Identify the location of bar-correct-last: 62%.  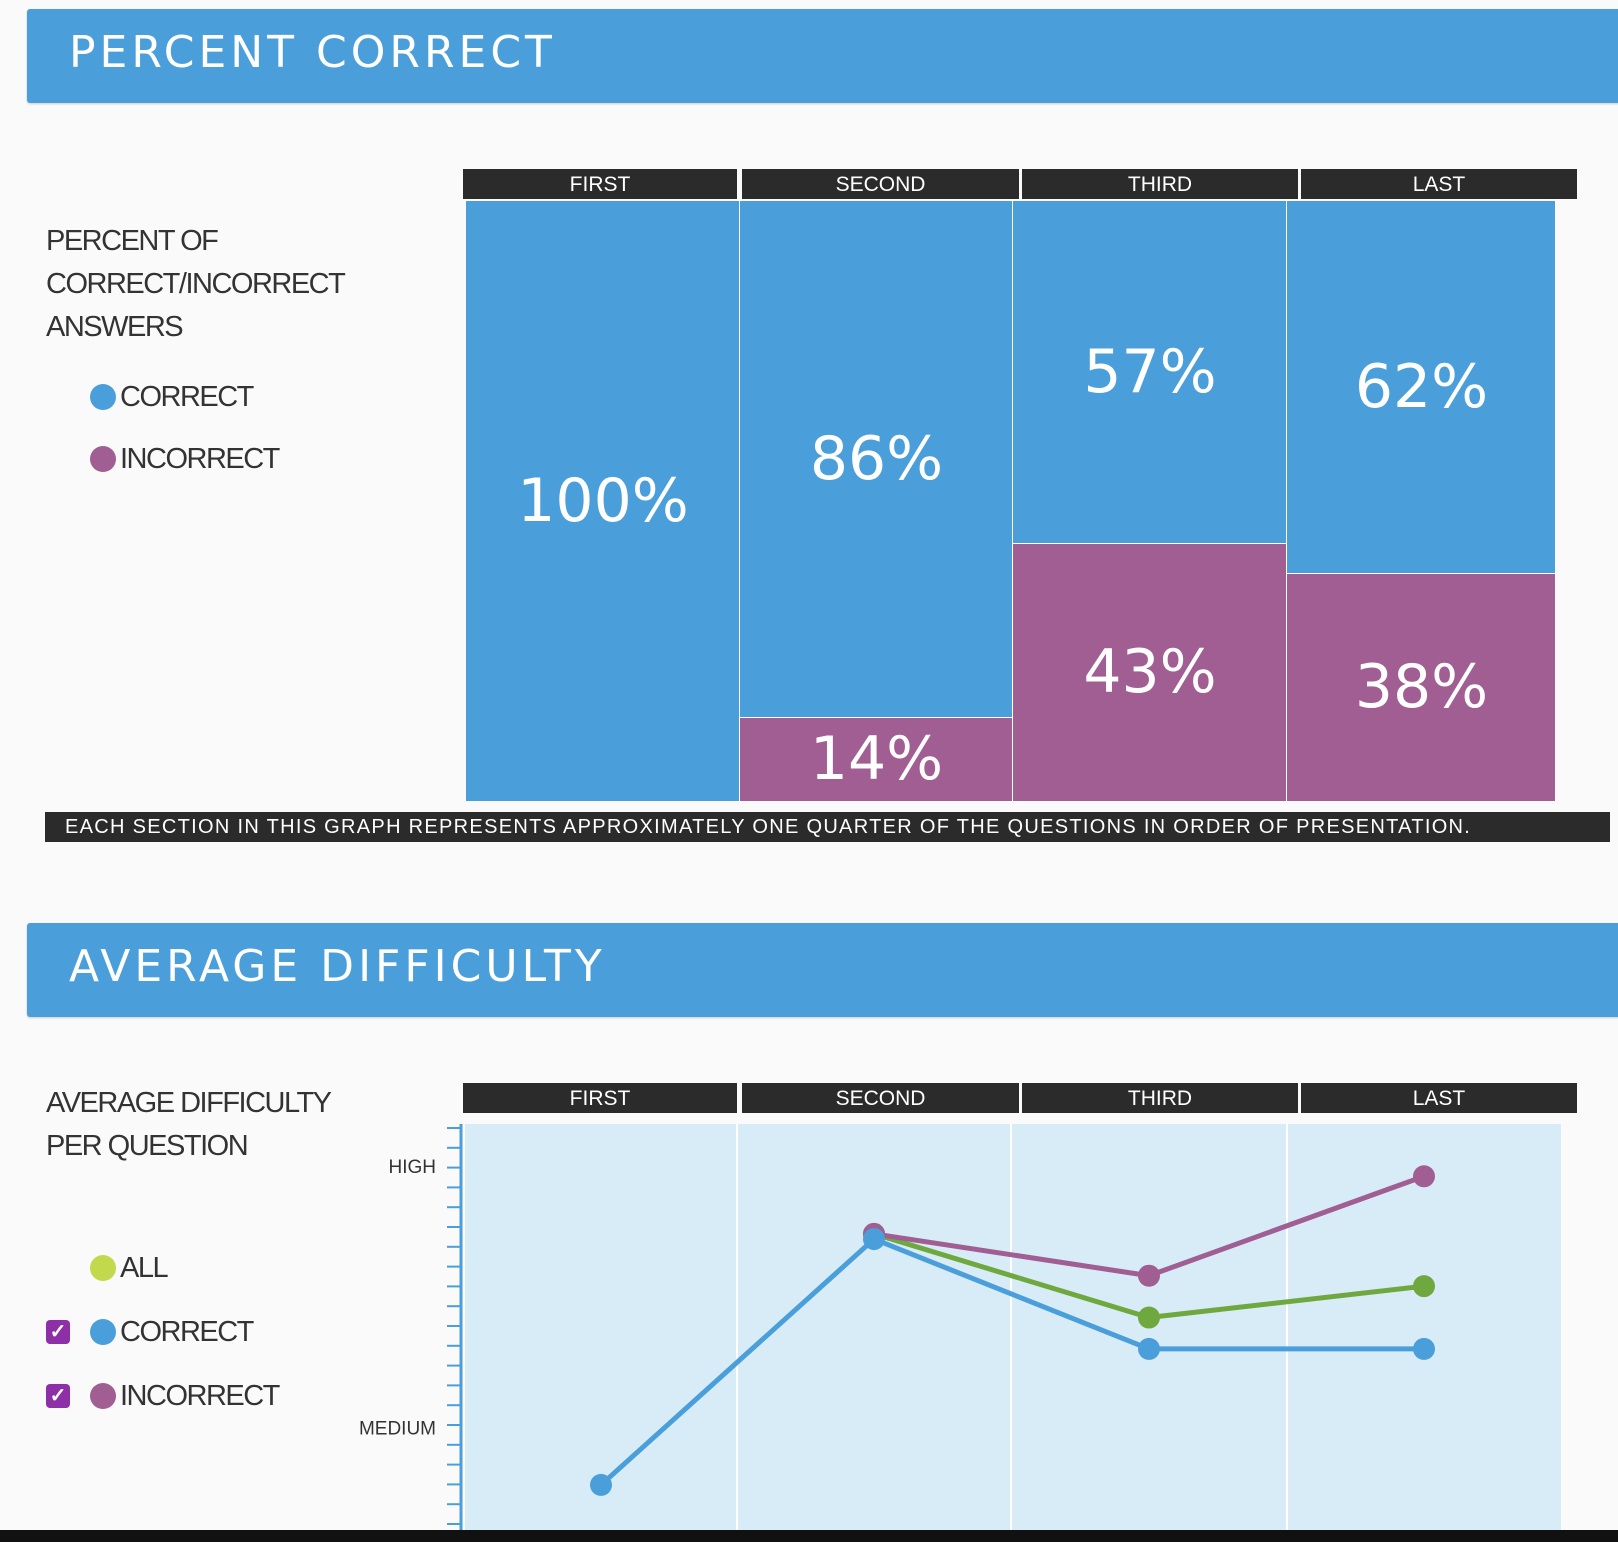
(1421, 387).